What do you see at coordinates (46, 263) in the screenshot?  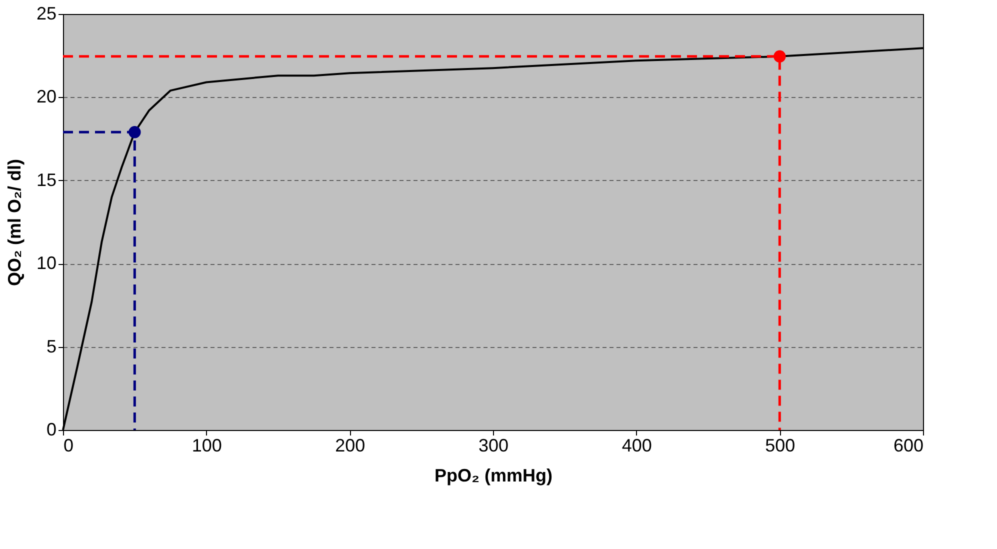 I see `y-tick-label: 10` at bounding box center [46, 263].